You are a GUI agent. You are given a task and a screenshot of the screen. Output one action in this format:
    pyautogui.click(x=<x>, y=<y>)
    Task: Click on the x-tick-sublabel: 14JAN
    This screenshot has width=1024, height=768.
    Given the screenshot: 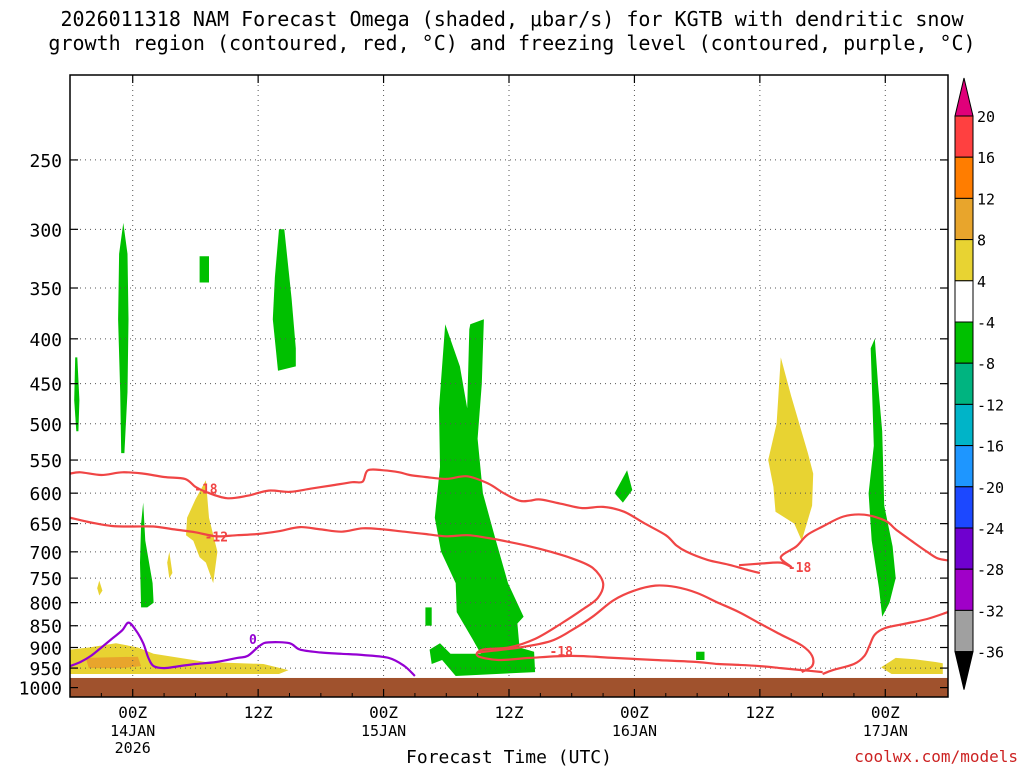 What is the action you would take?
    pyautogui.click(x=132, y=731)
    